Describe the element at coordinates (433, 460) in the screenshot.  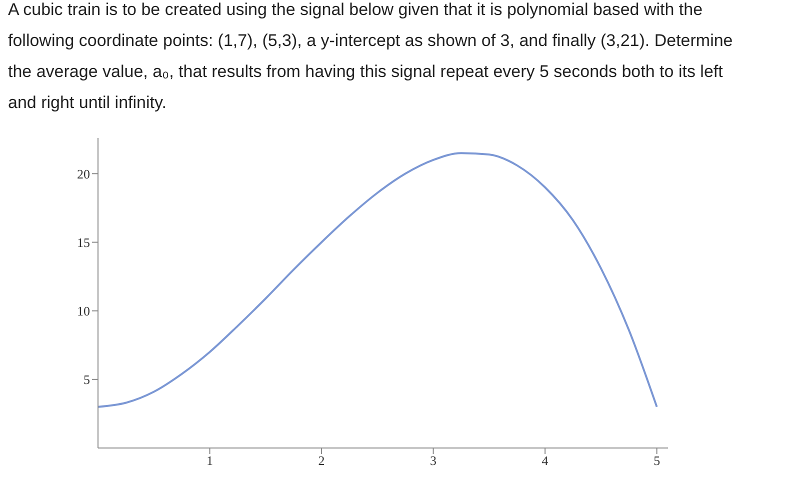
I see `x-tick-label: 3` at that location.